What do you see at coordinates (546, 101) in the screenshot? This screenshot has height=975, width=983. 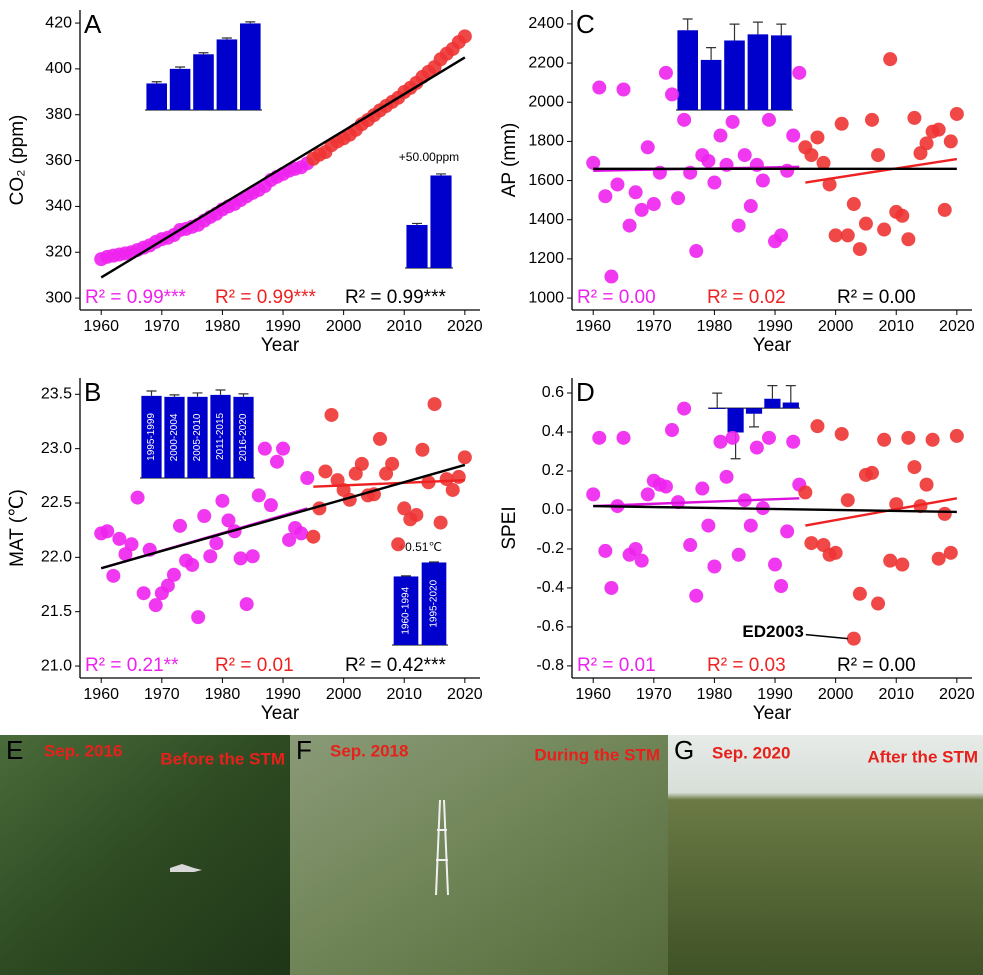 I see `y-tick-label: 2000` at bounding box center [546, 101].